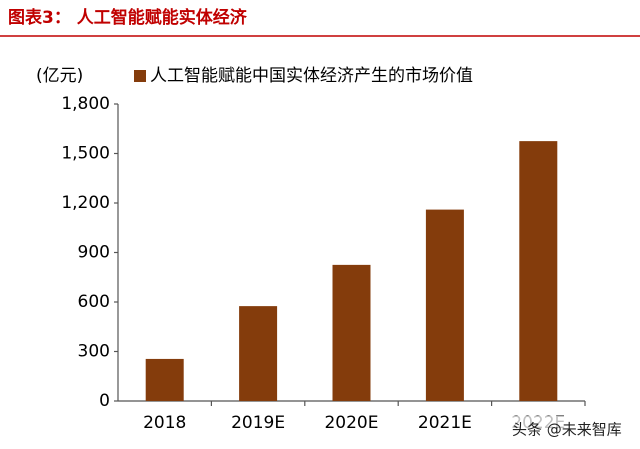 The image size is (640, 449). I want to click on legend-swatch, so click(140, 76).